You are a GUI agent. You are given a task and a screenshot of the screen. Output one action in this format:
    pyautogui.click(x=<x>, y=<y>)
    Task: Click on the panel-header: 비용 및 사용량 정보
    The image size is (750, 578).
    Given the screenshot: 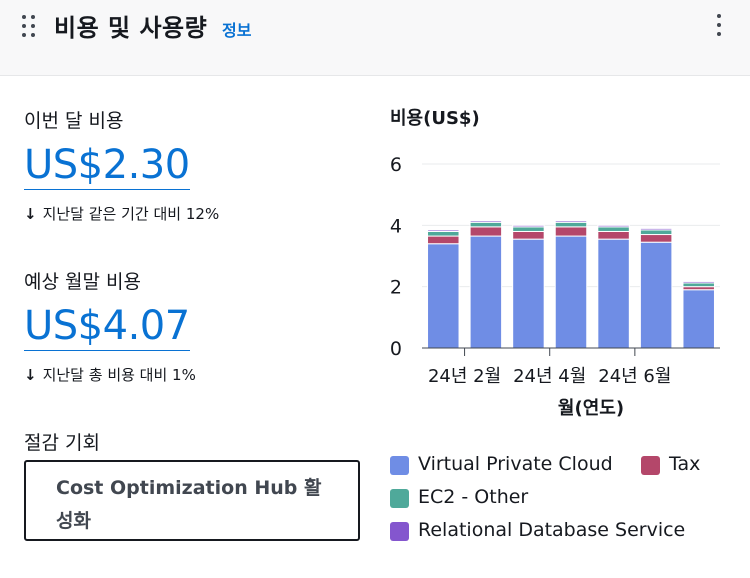 What is the action you would take?
    pyautogui.click(x=375, y=38)
    